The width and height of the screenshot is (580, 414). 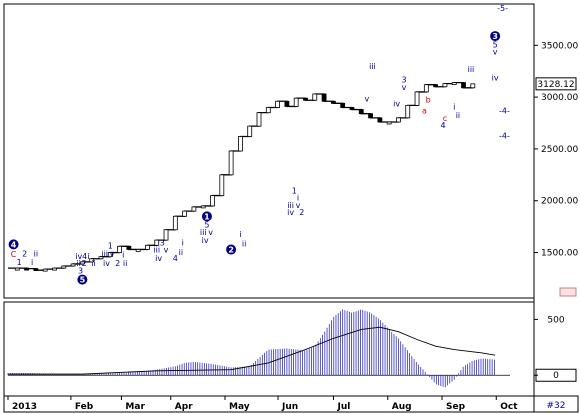 I want to click on month-label: 2013, so click(x=24, y=407).